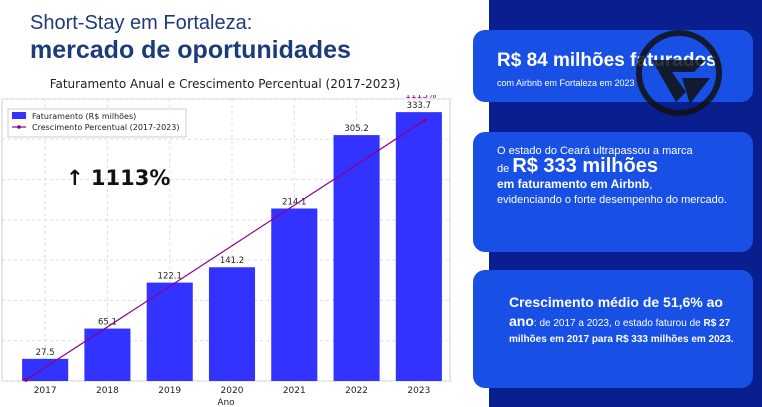  Describe the element at coordinates (566, 83) in the screenshot. I see `revenue-card-subtext: com Airbnb em Fortaleza em 2023` at that location.